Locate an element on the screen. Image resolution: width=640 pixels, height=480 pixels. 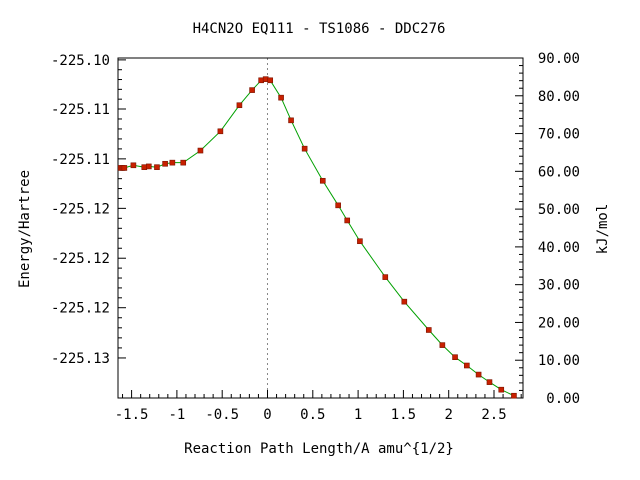
y-axis-label-left: Energy/Hartree is located at coordinates (25, 229).